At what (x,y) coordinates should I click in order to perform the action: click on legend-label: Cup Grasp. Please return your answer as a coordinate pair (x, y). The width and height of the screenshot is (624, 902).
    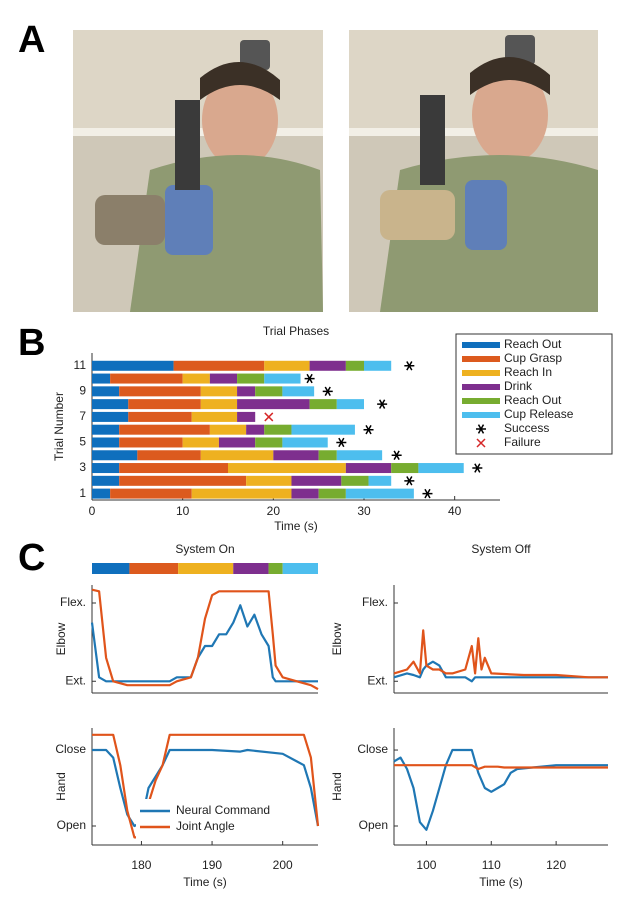
    Looking at the image, I should click on (533, 358).